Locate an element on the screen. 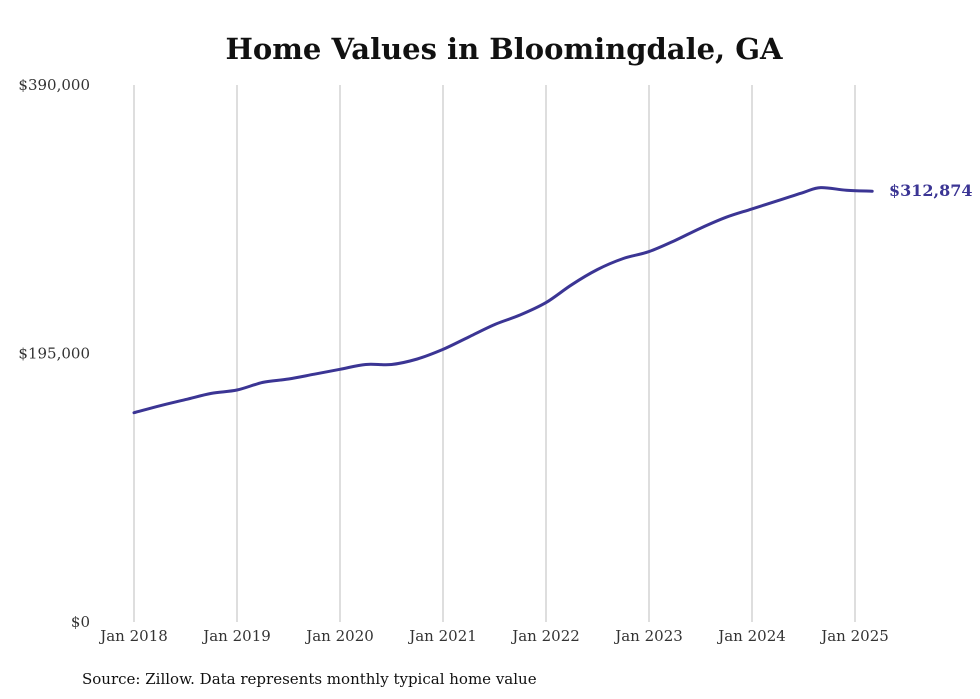  x-tick-label: Jan 2021 is located at coordinates (442, 636).